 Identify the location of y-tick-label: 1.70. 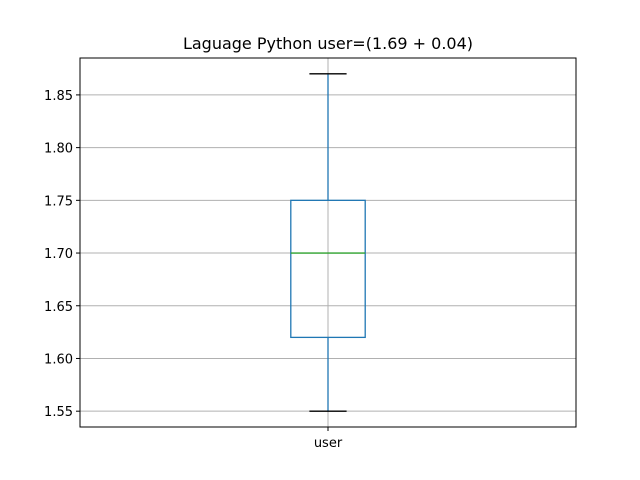
(58, 254).